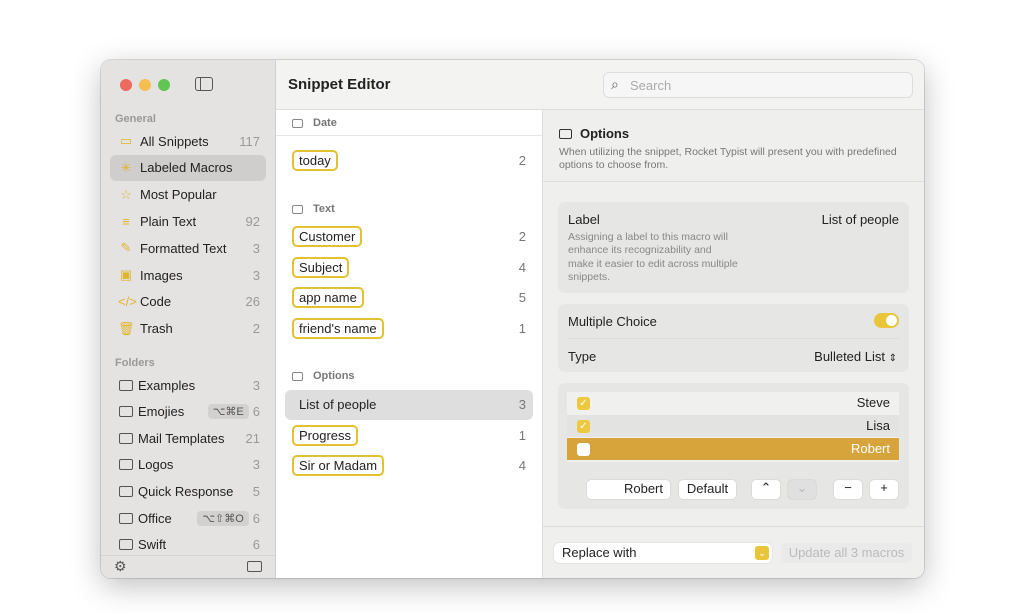 The image size is (1024, 613). Describe the element at coordinates (848, 489) in the screenshot. I see `remove-option-button: −` at that location.